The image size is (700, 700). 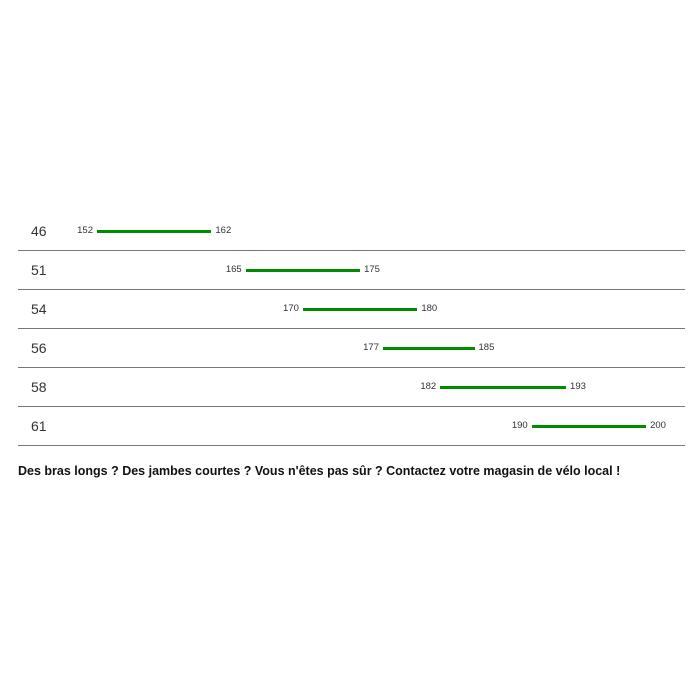 What do you see at coordinates (658, 425) in the screenshot?
I see `max-height-label: 200` at bounding box center [658, 425].